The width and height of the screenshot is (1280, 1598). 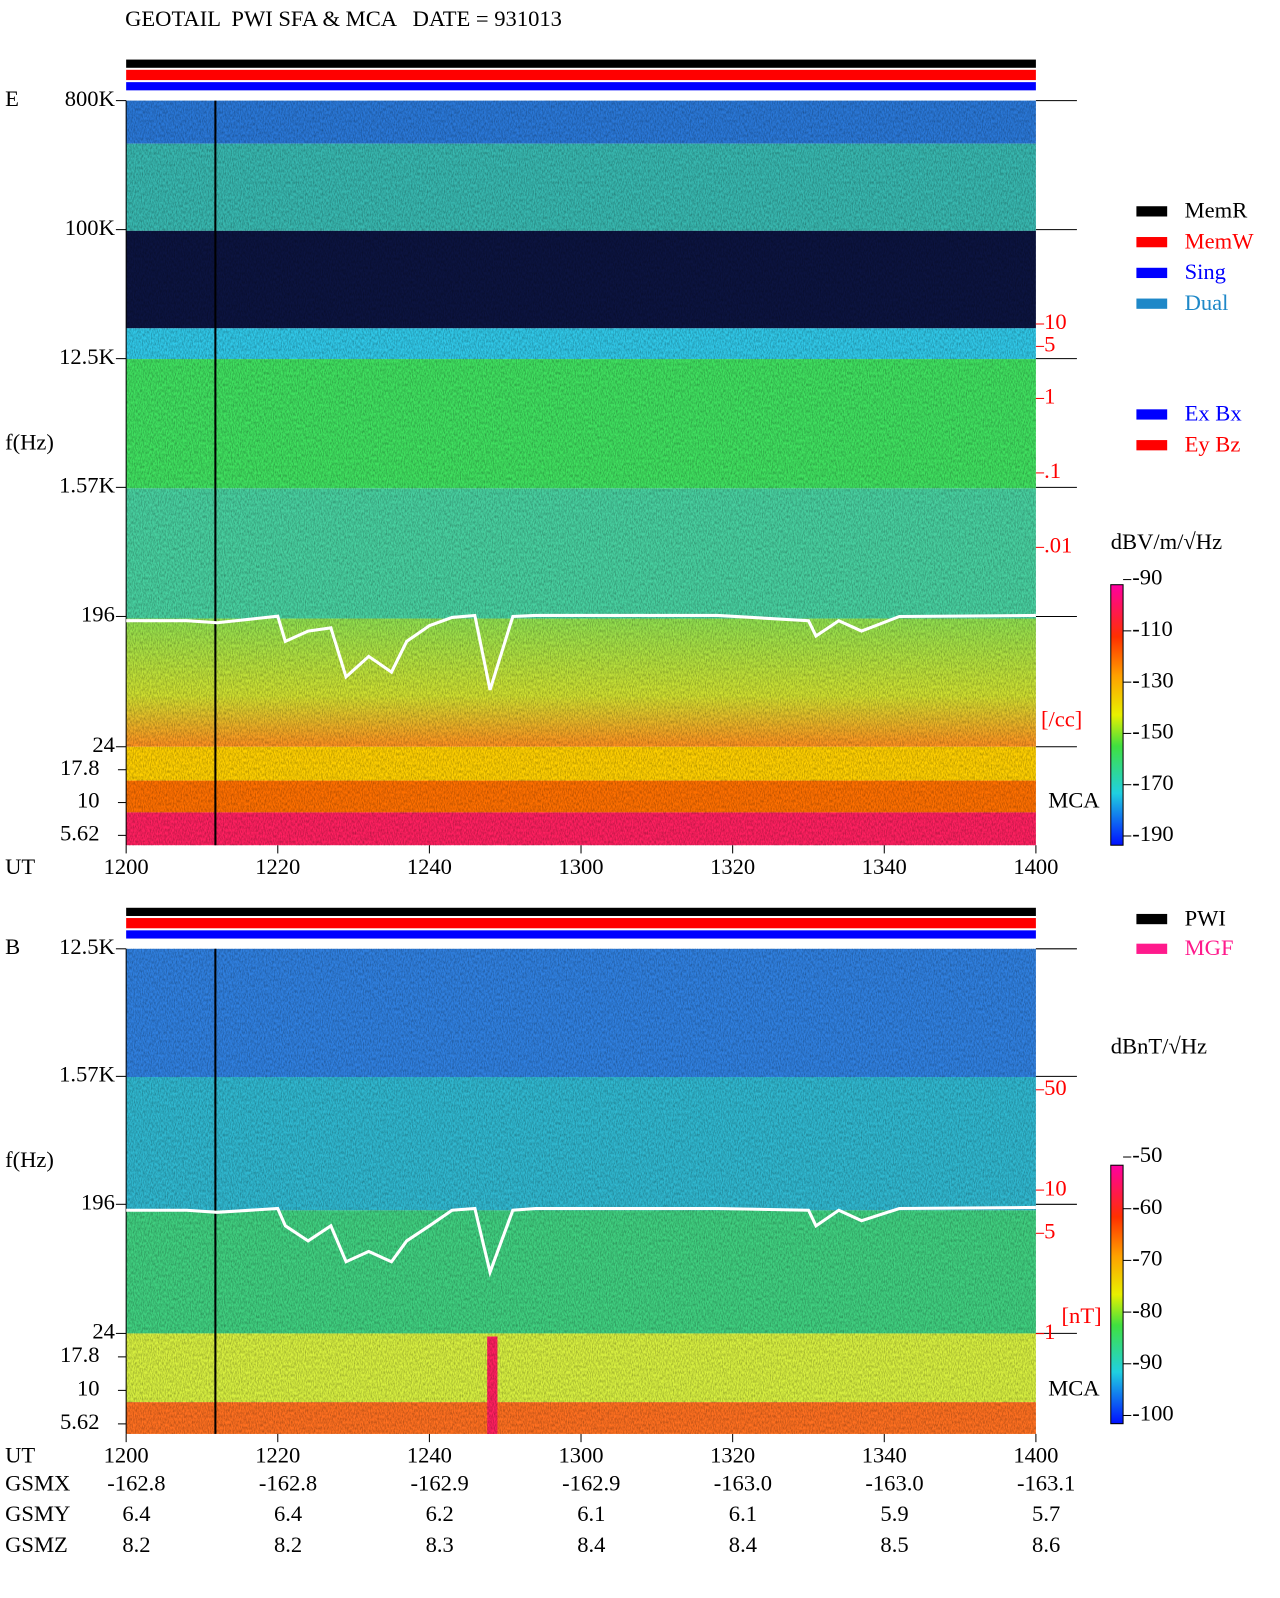 What do you see at coordinates (1152, 731) in the screenshot?
I see `colorbar-tick-label: -150` at bounding box center [1152, 731].